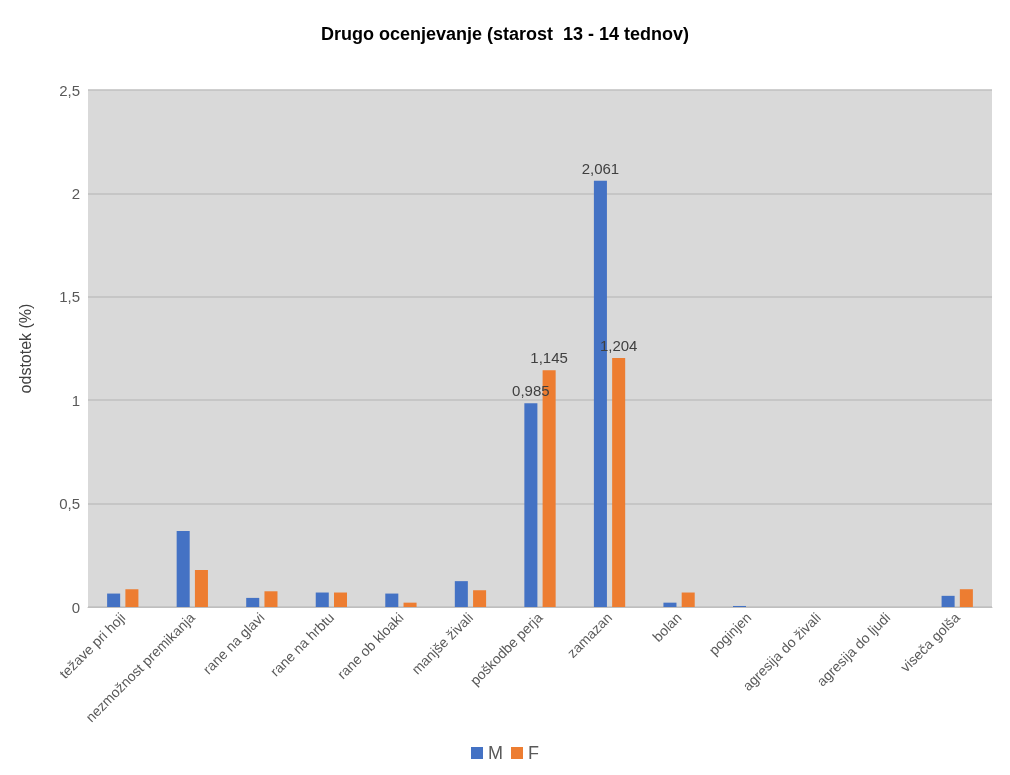 This screenshot has width=1010, height=775. What do you see at coordinates (496, 753) in the screenshot?
I see `legend-label: M` at bounding box center [496, 753].